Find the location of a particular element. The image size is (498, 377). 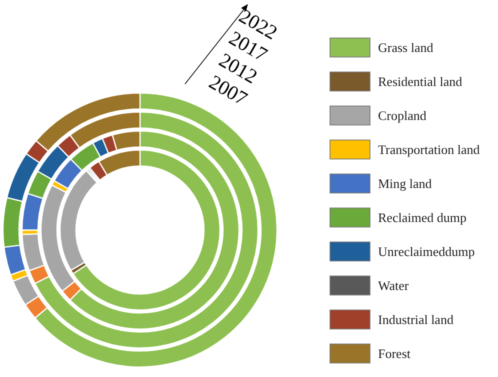

legend-label: Forest is located at coordinates (394, 353).